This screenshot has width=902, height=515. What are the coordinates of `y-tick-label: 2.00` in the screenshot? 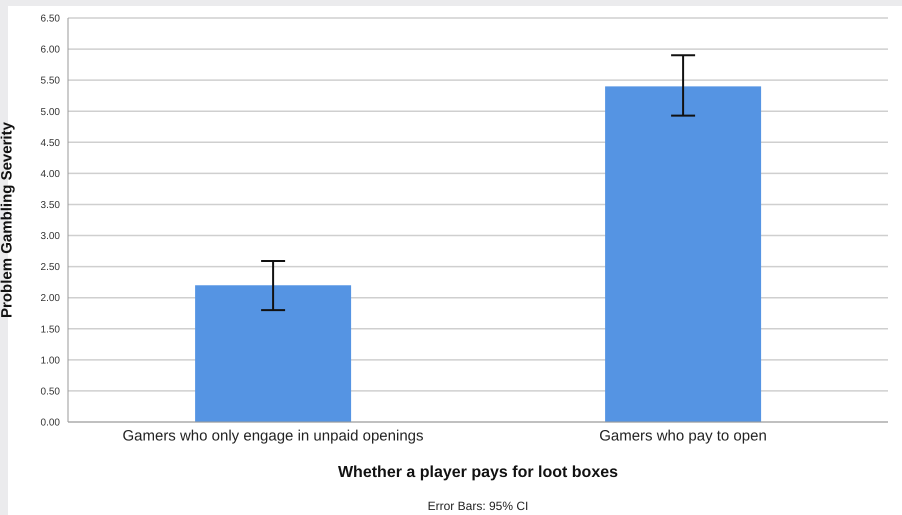 It's located at (50, 298).